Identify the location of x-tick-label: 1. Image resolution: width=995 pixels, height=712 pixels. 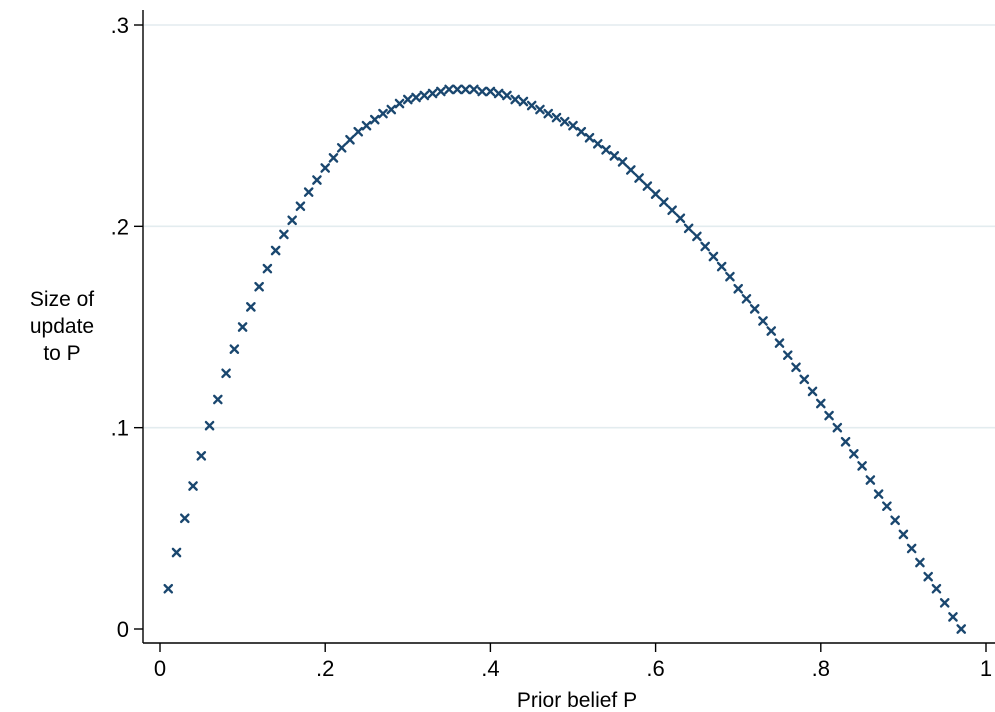
(986, 668).